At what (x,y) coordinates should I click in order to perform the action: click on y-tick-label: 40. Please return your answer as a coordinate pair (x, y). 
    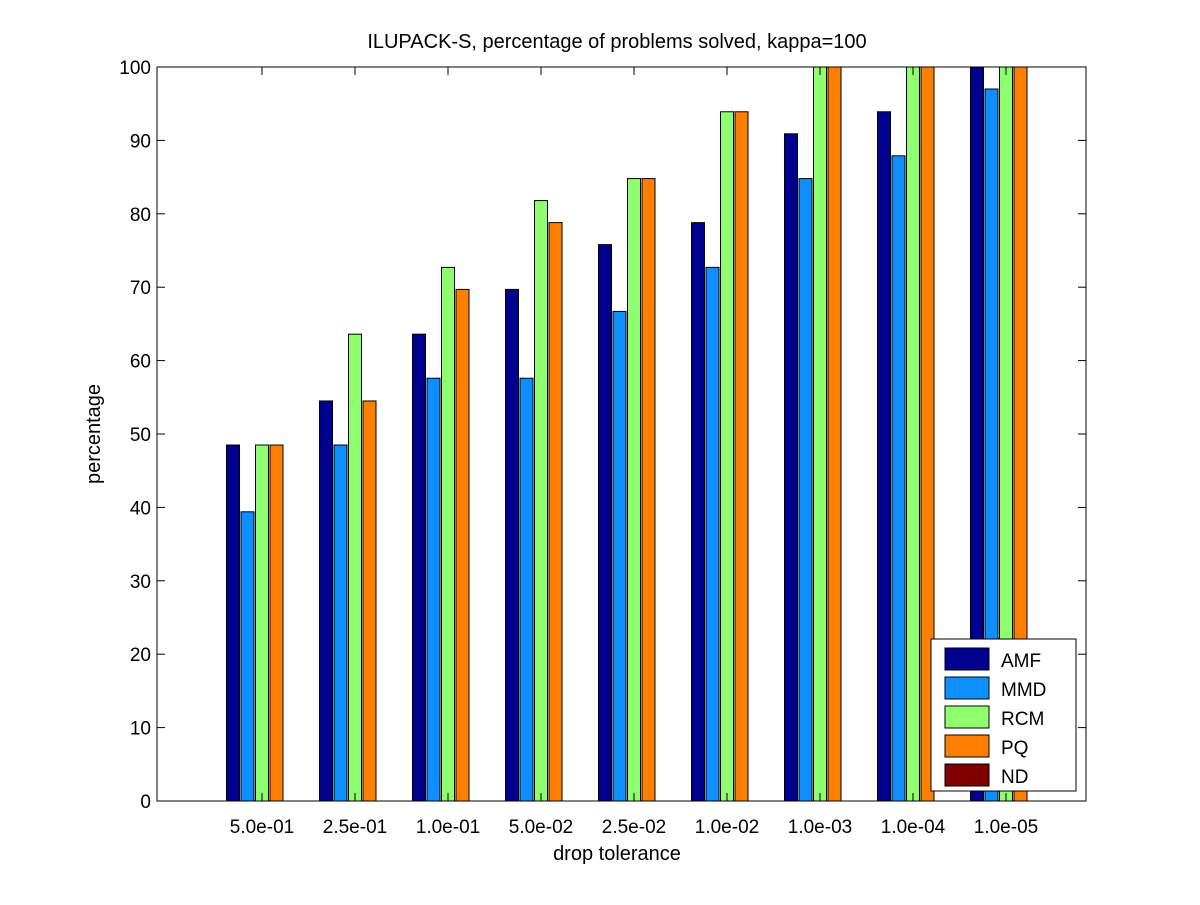
    Looking at the image, I should click on (140, 508).